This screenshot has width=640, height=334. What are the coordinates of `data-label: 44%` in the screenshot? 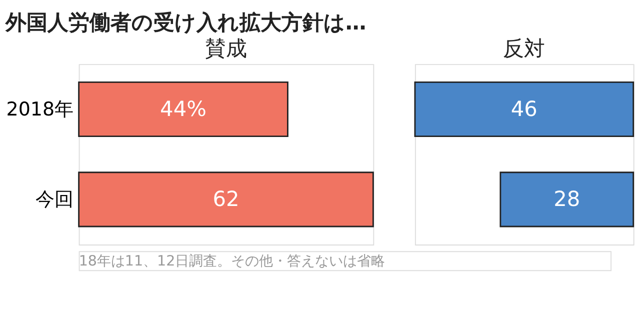 It's located at (183, 108).